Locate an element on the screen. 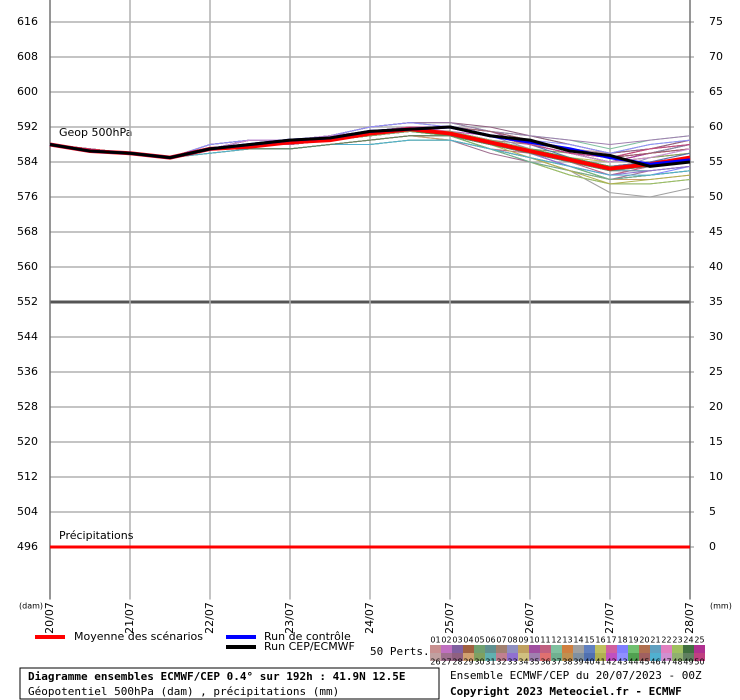  y-tick-label: 616 is located at coordinates (27, 21).